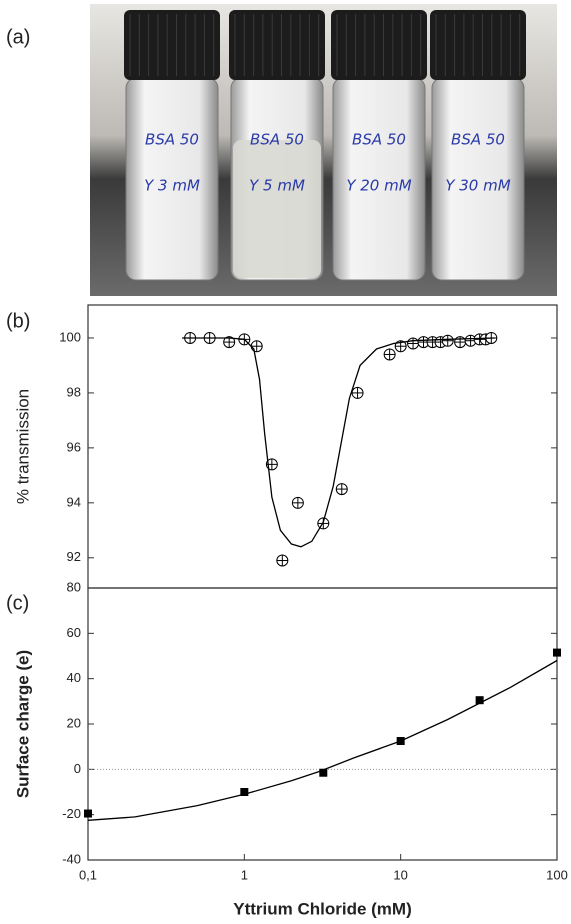 The width and height of the screenshot is (571, 924). I want to click on panel-label: (b), so click(18, 321).